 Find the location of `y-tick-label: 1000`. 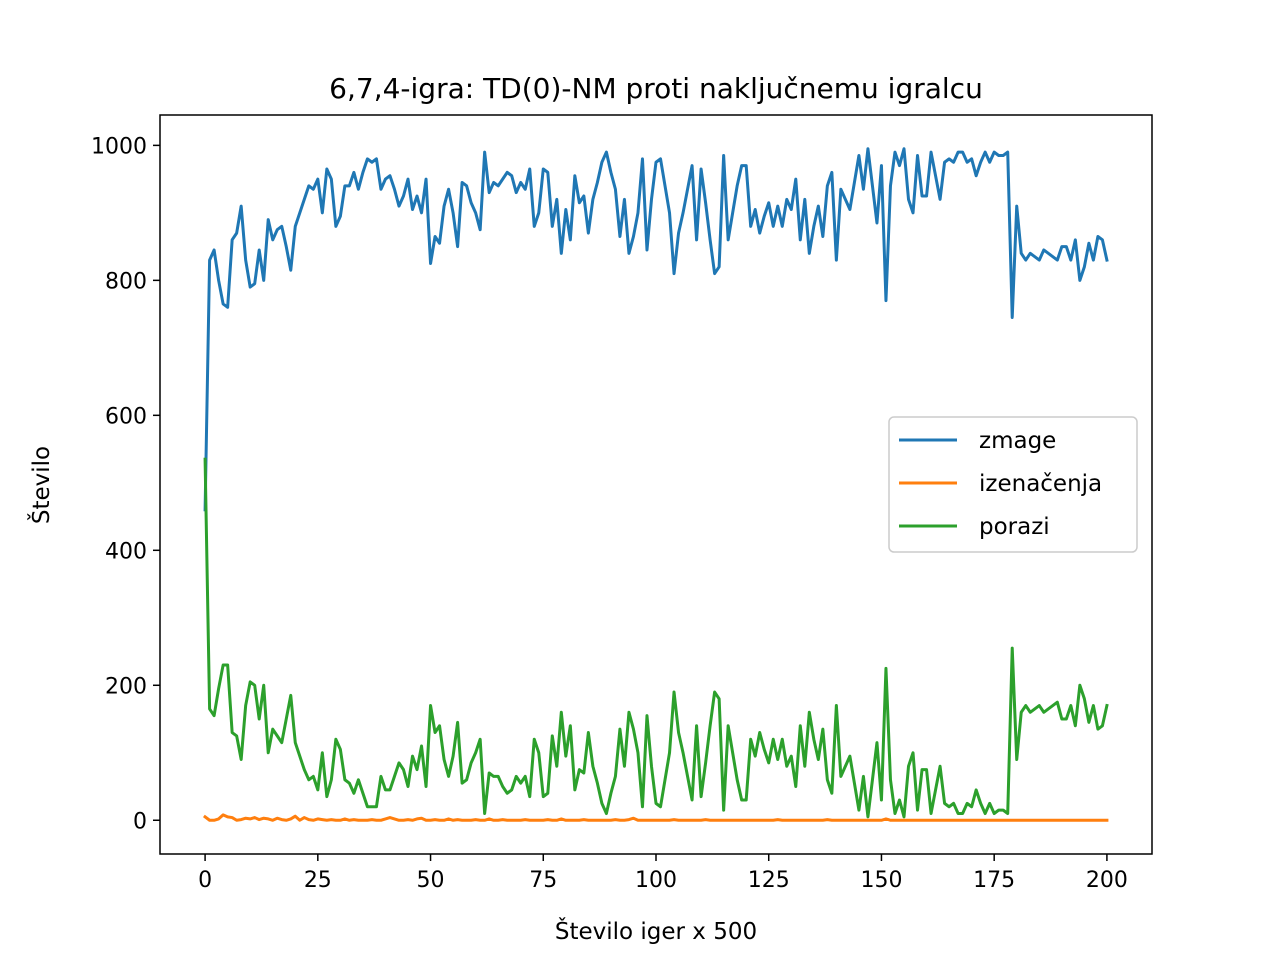

y-tick-label: 1000 is located at coordinates (119, 146).